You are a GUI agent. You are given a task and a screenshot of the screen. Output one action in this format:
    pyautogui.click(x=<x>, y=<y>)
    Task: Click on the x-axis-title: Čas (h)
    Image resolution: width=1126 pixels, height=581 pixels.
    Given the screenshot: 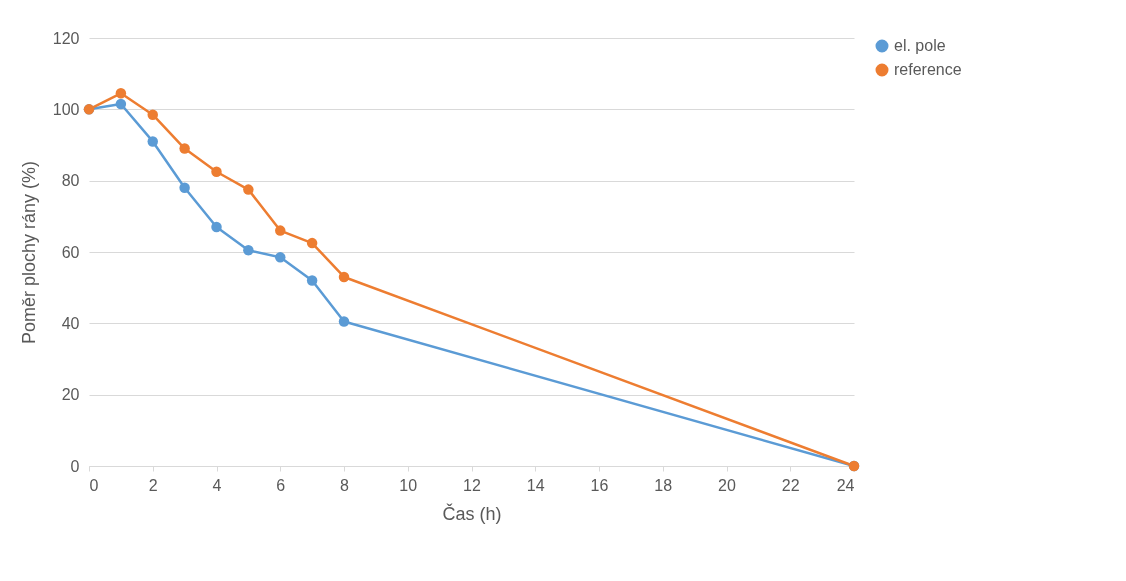 What is the action you would take?
    pyautogui.click(x=472, y=513)
    